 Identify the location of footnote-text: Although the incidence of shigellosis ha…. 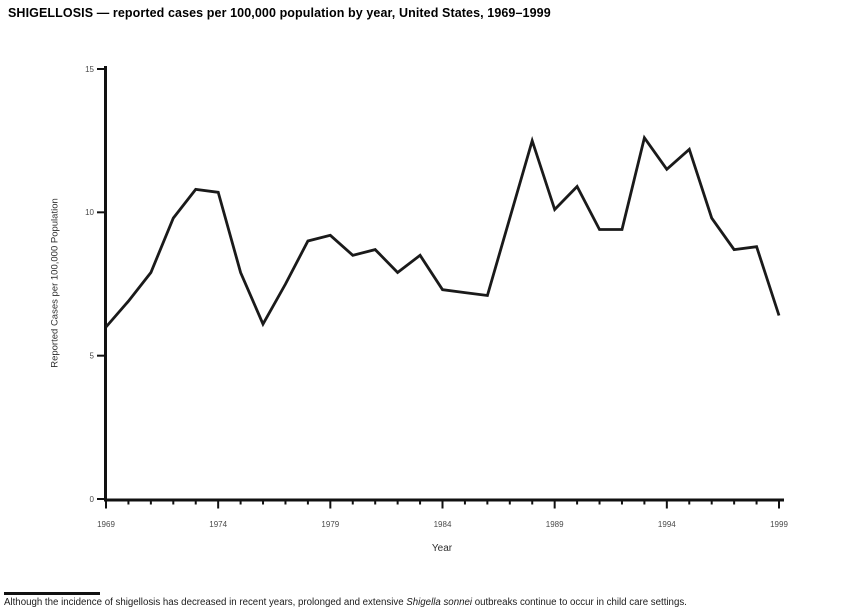
(430, 602).